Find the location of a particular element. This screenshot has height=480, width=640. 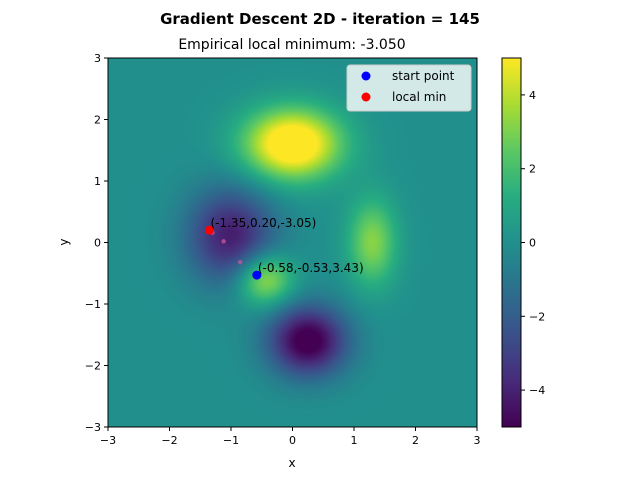

colorbar-tick-label: −4 is located at coordinates (537, 390).